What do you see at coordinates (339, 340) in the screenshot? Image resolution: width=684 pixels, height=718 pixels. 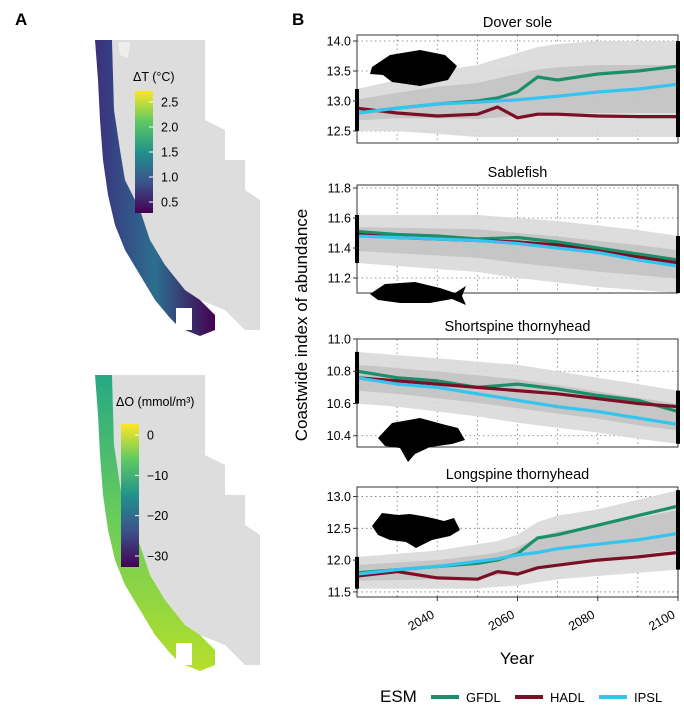 I see `y-tick-label: 11.0` at bounding box center [339, 340].